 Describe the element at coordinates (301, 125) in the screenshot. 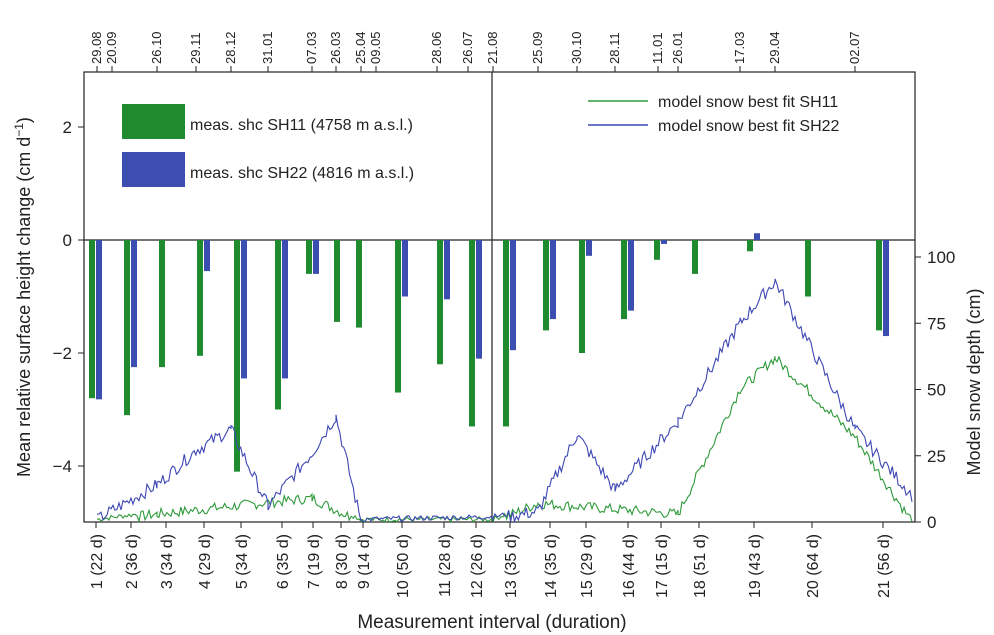

I see `legend-label-sh11: meas. shc SH11 (4758 m a.s.l.)` at that location.